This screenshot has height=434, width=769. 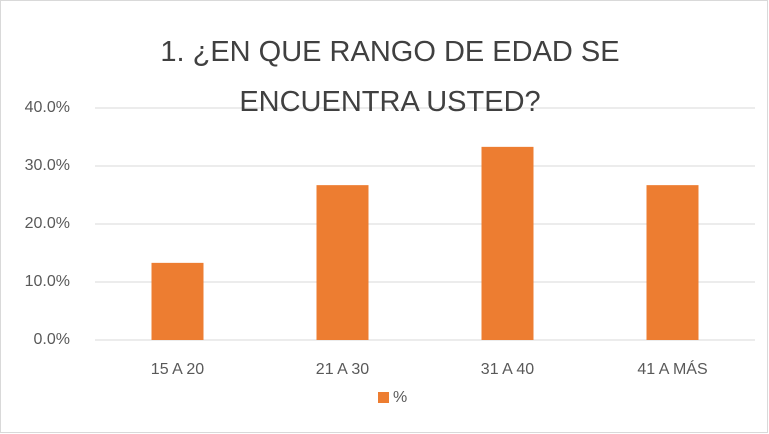 What do you see at coordinates (47, 281) in the screenshot?
I see `y-tick-label: 10.0%` at bounding box center [47, 281].